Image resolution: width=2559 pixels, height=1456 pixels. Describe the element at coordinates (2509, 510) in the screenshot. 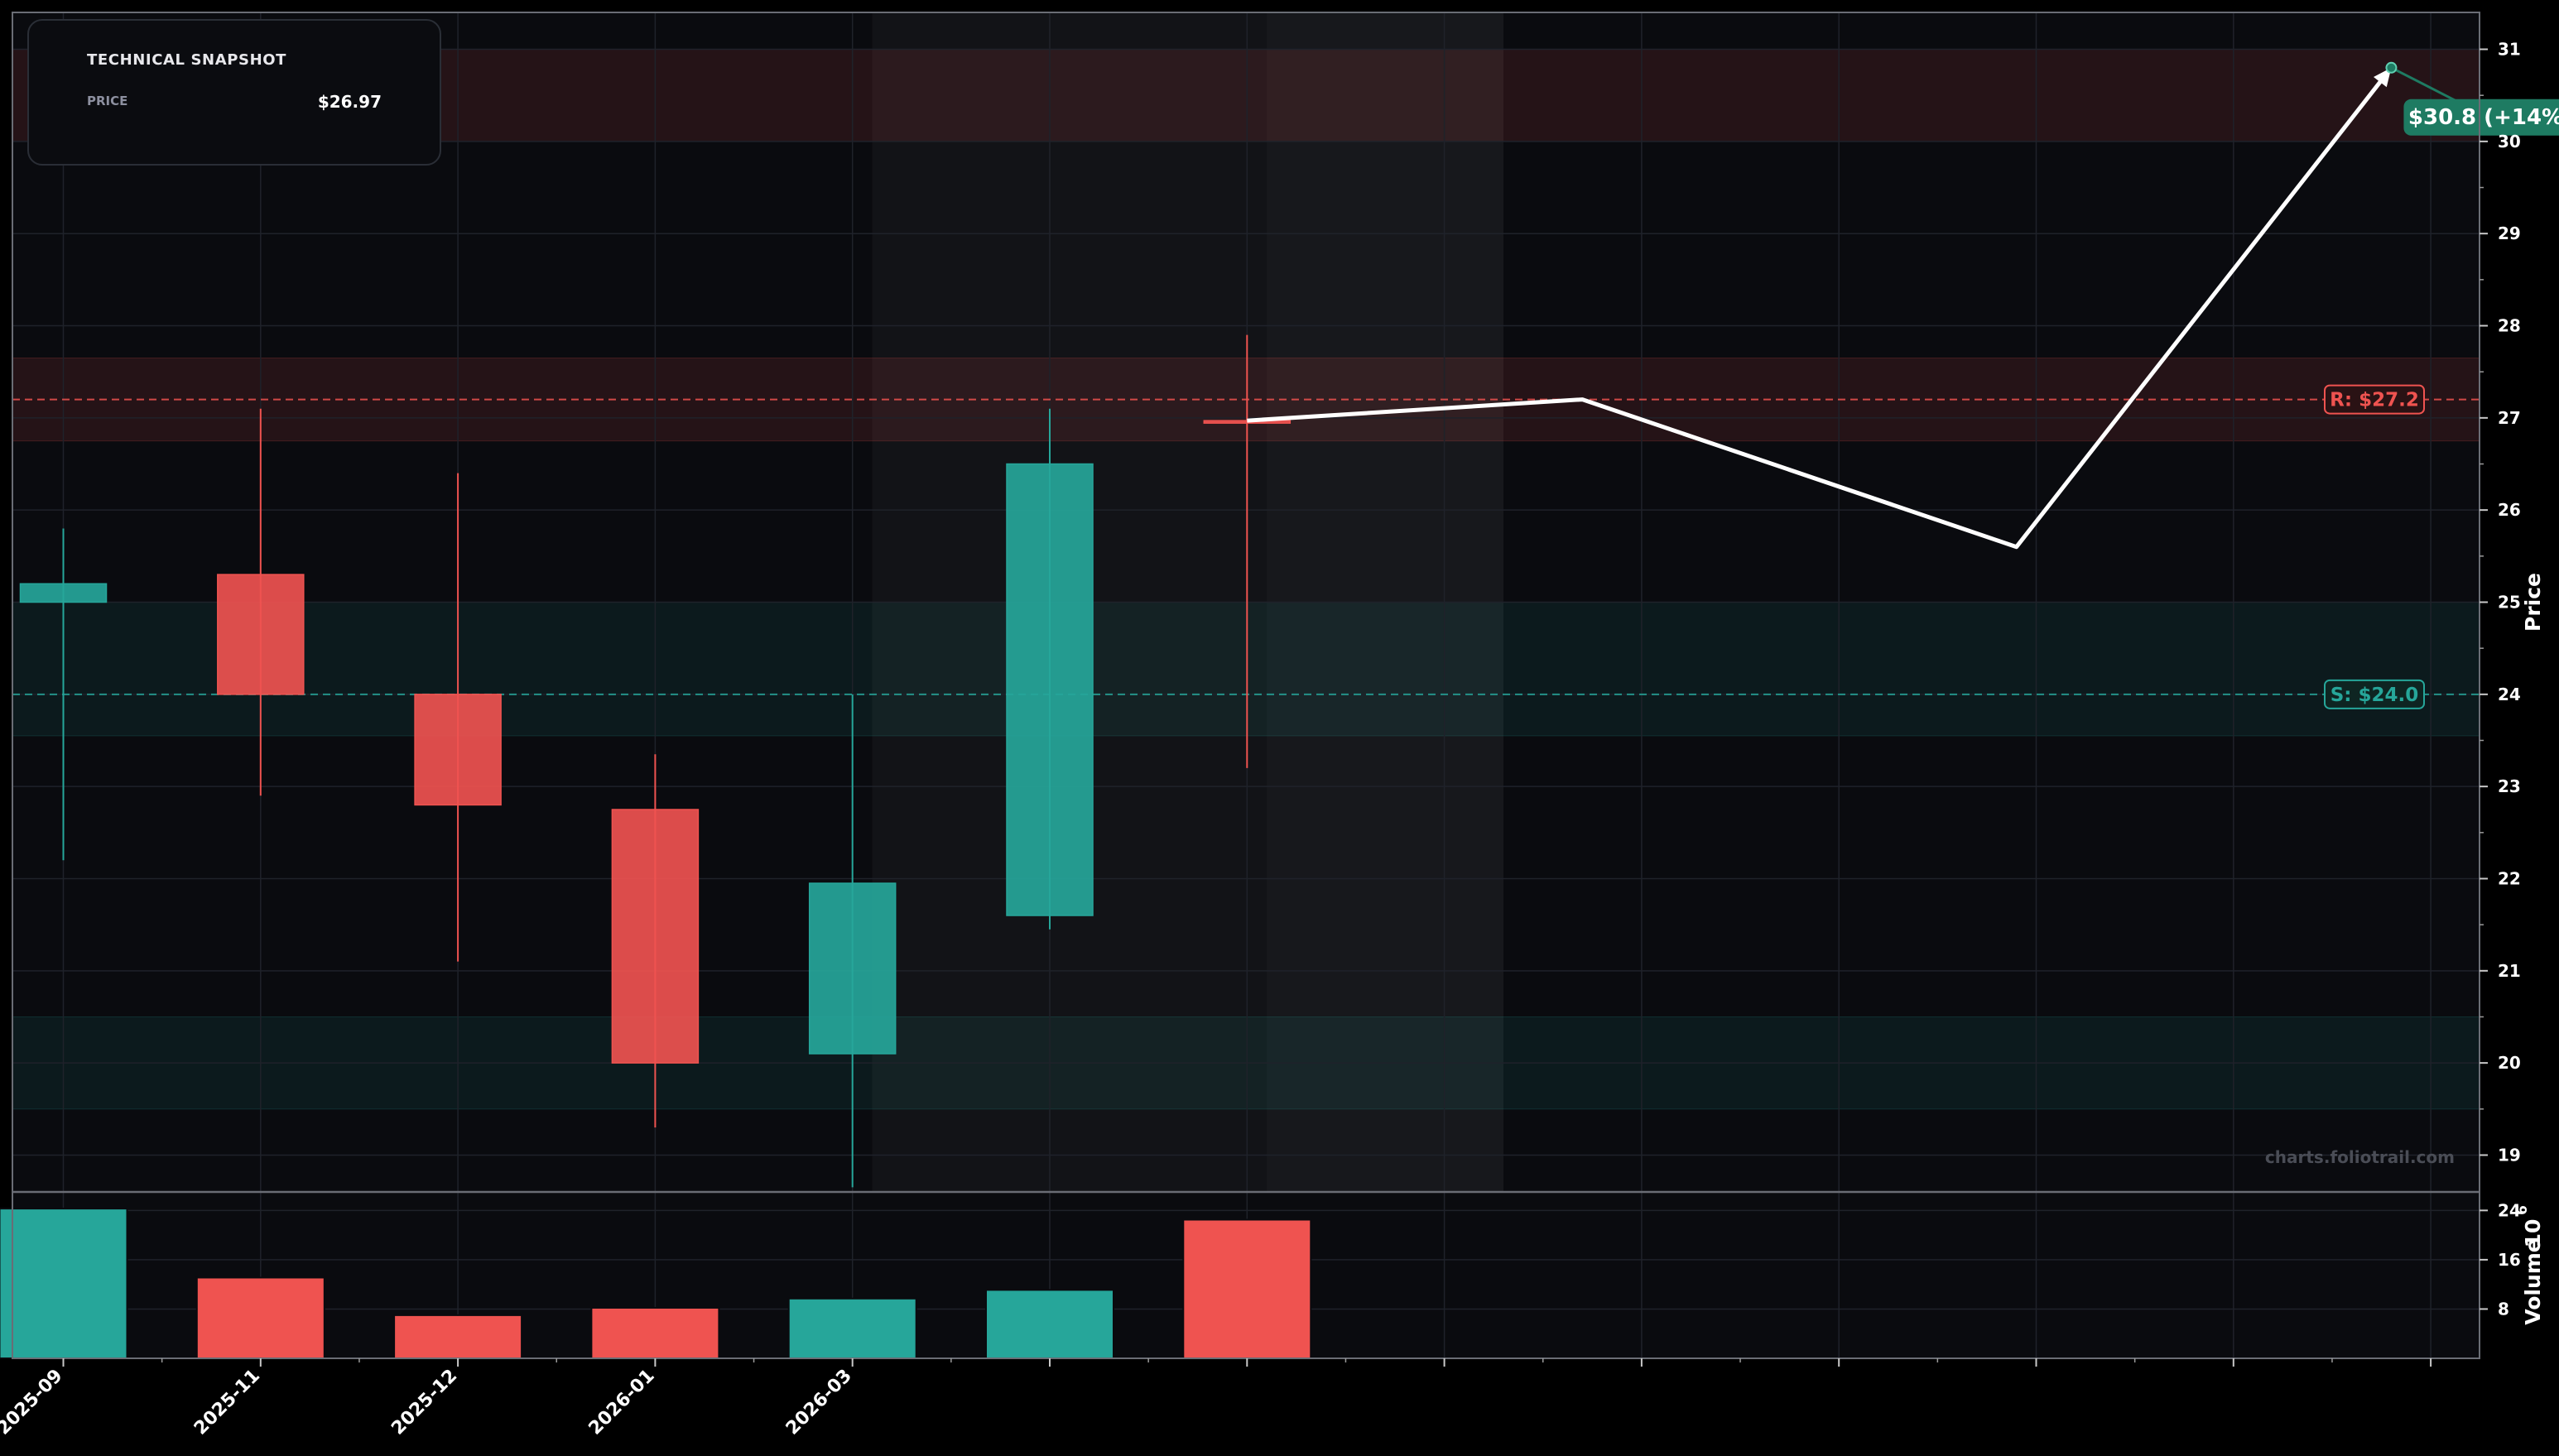

I see `price-tick-label: 26` at that location.